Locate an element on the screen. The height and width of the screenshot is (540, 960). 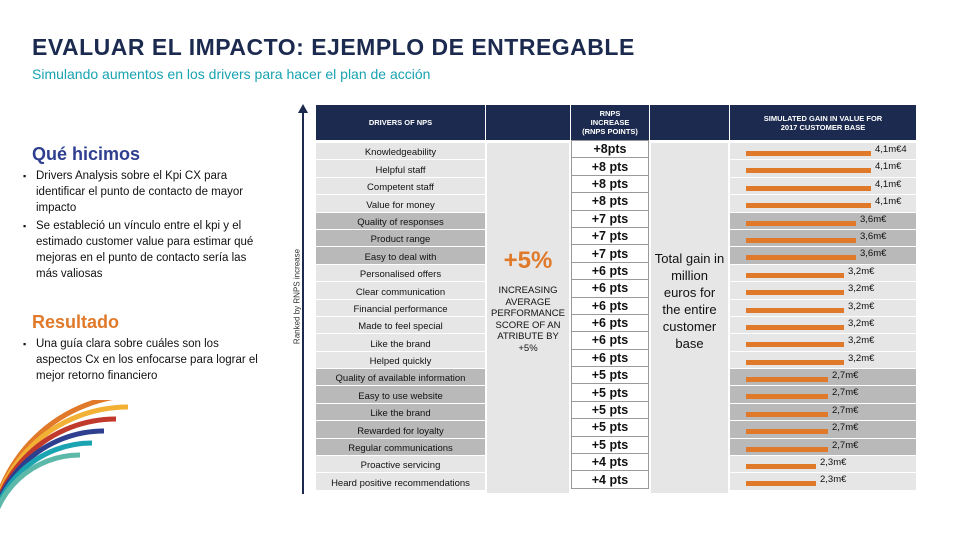
driver-row: Helpful staff is located at coordinates (400, 169).